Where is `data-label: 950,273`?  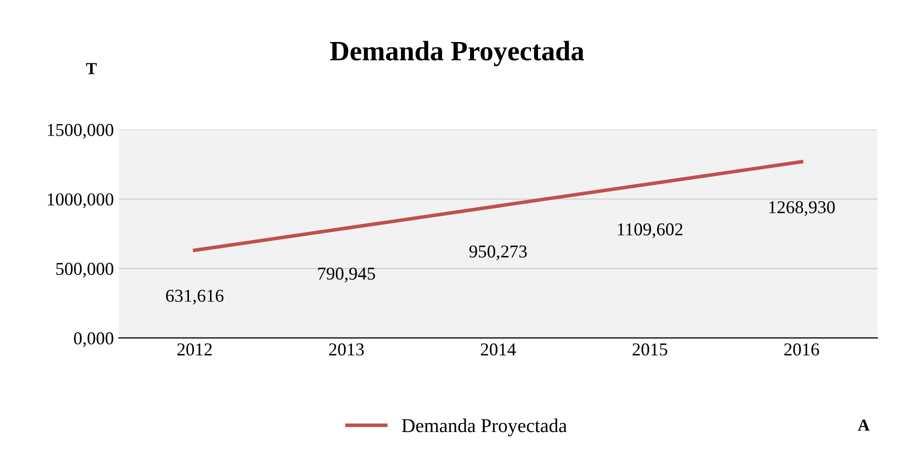 data-label: 950,273 is located at coordinates (498, 252).